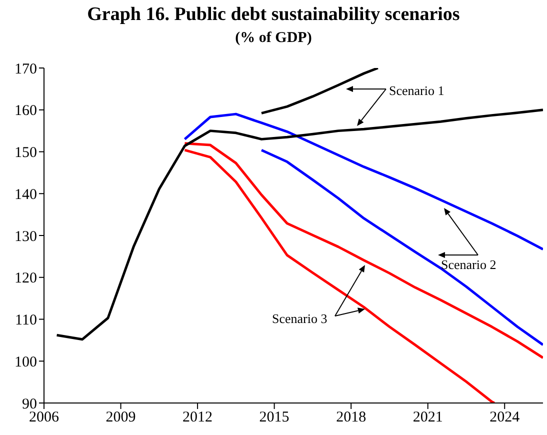  I want to click on y-tick-label: 100, so click(25, 362).